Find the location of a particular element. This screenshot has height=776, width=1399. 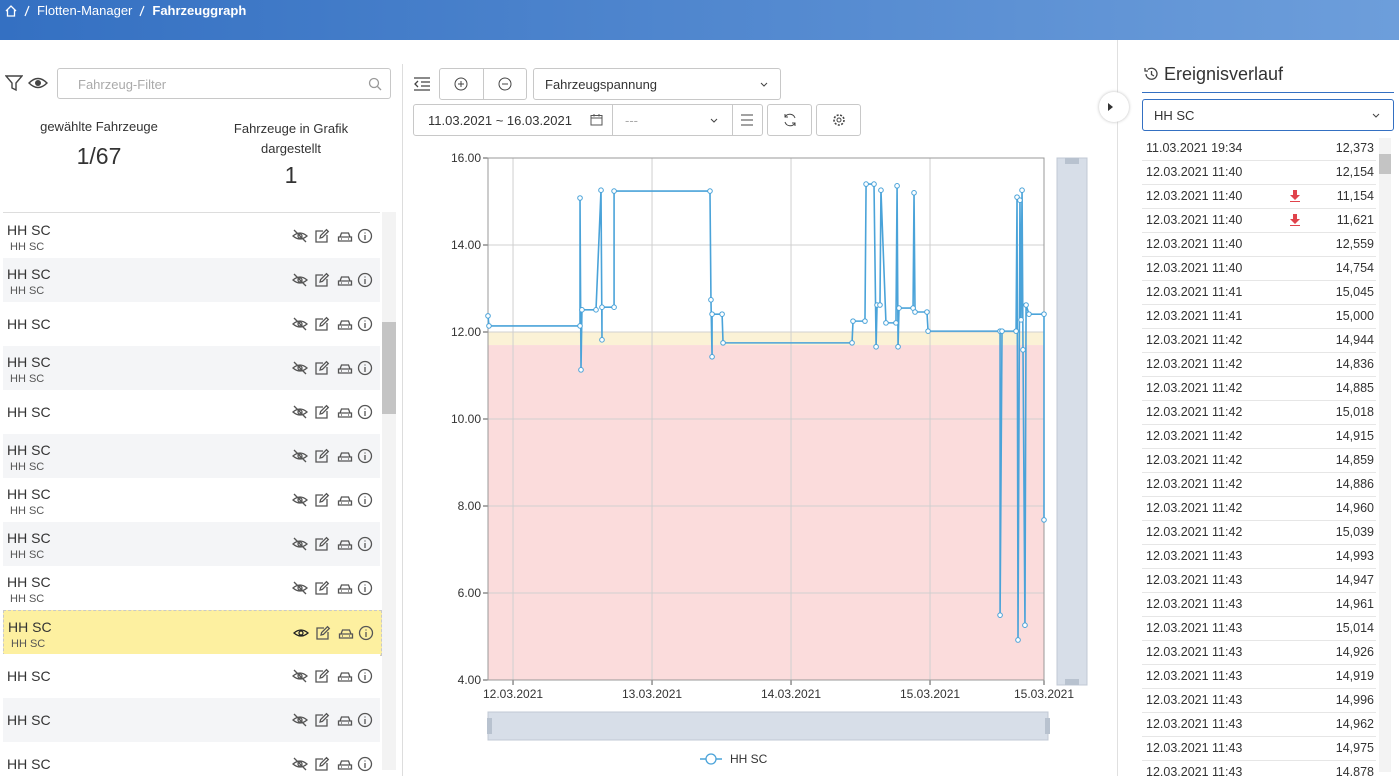

filter-icon is located at coordinates (14, 83).